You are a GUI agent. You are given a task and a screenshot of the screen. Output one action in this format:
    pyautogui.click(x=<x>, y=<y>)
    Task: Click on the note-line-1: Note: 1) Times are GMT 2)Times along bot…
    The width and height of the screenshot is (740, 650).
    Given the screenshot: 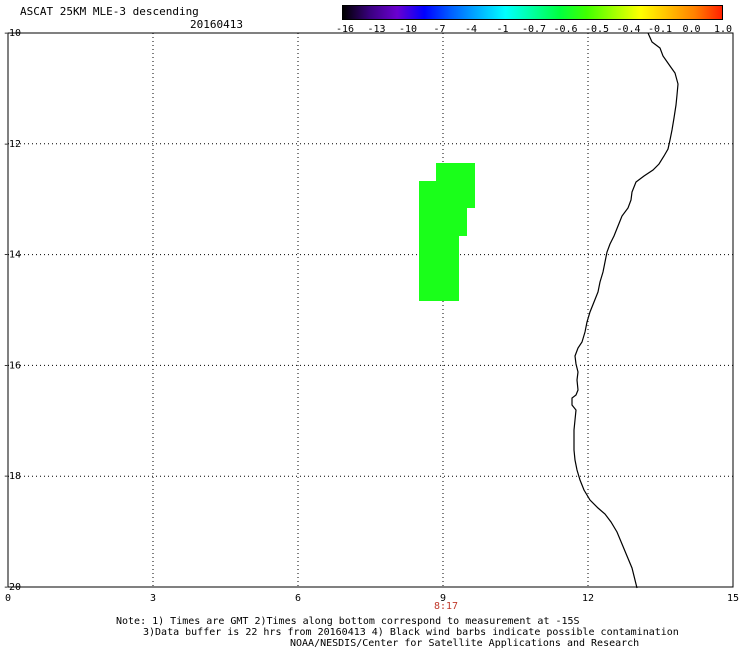 What is the action you would take?
    pyautogui.click(x=348, y=621)
    